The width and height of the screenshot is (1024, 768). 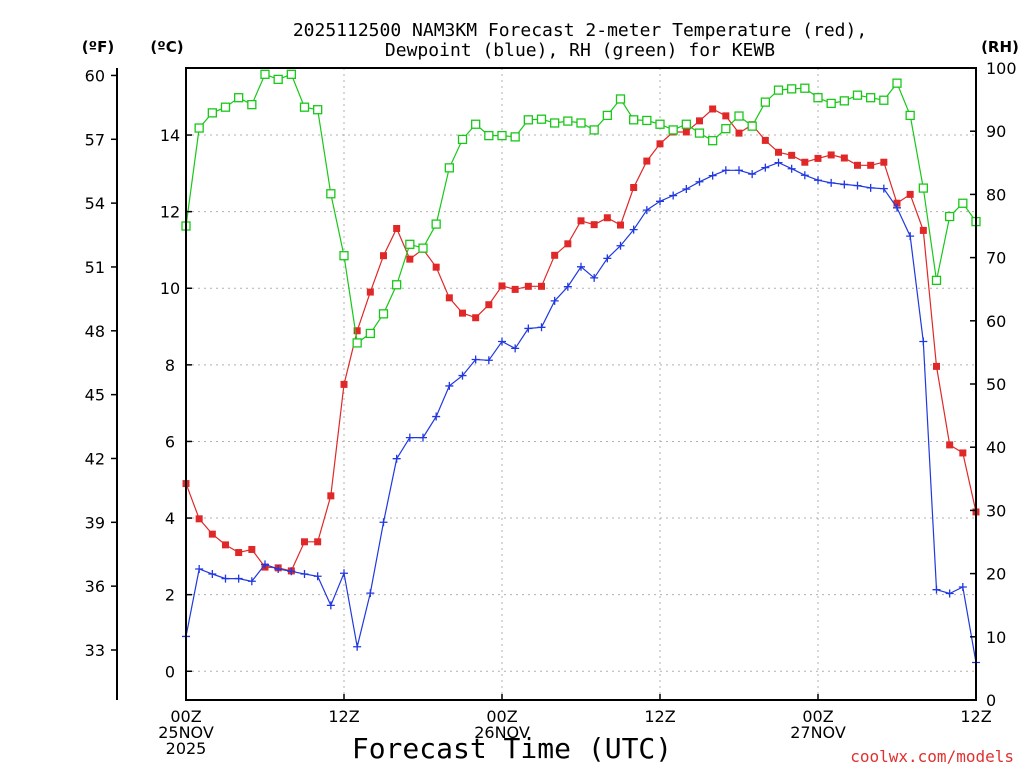 I want to click on rh-tick-label: 40, so click(x=996, y=447).